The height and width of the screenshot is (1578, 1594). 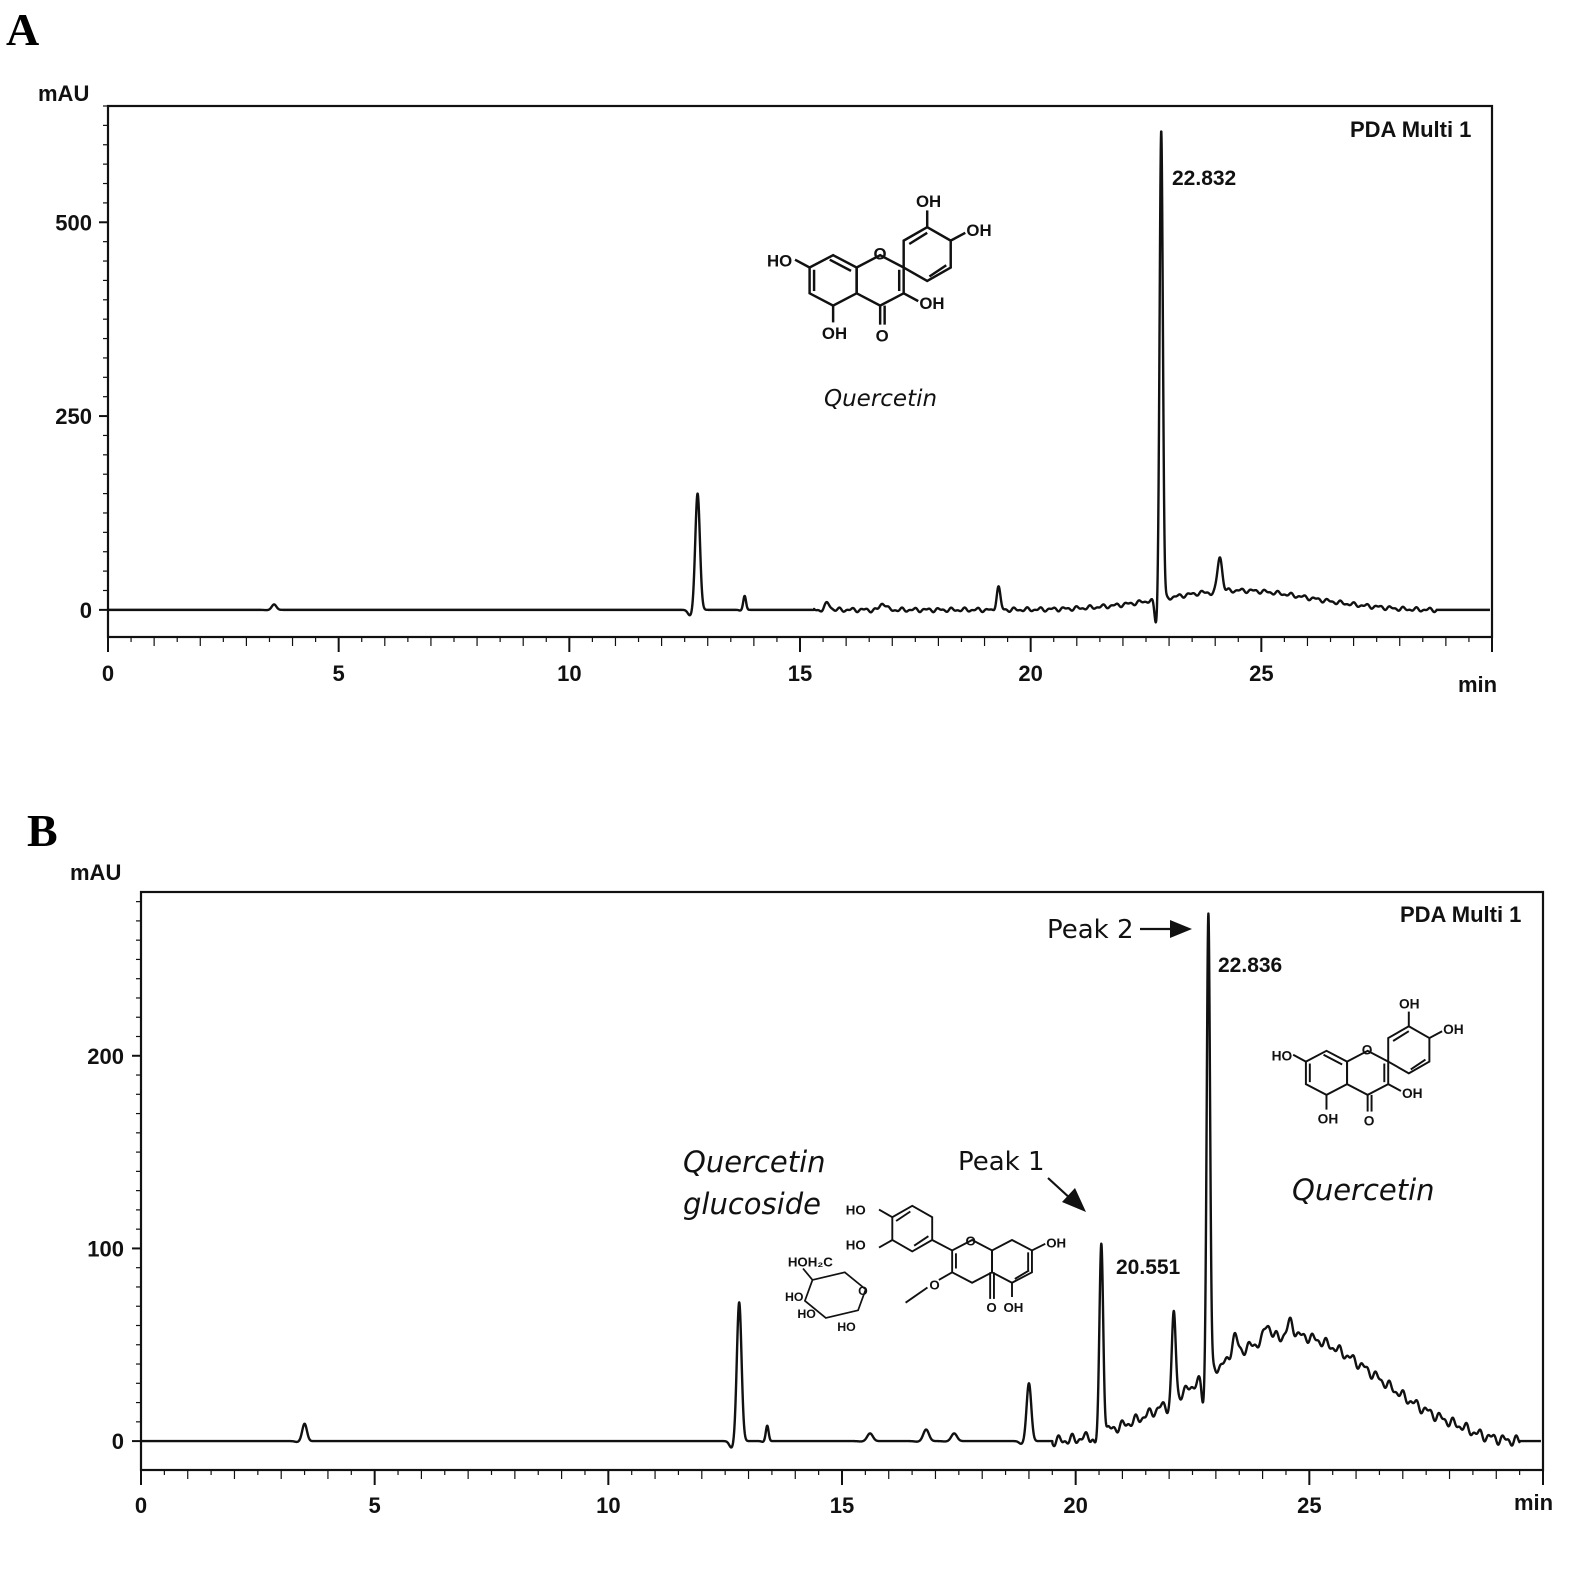 I want to click on panel-a-x-tick-label: 5, so click(x=339, y=673).